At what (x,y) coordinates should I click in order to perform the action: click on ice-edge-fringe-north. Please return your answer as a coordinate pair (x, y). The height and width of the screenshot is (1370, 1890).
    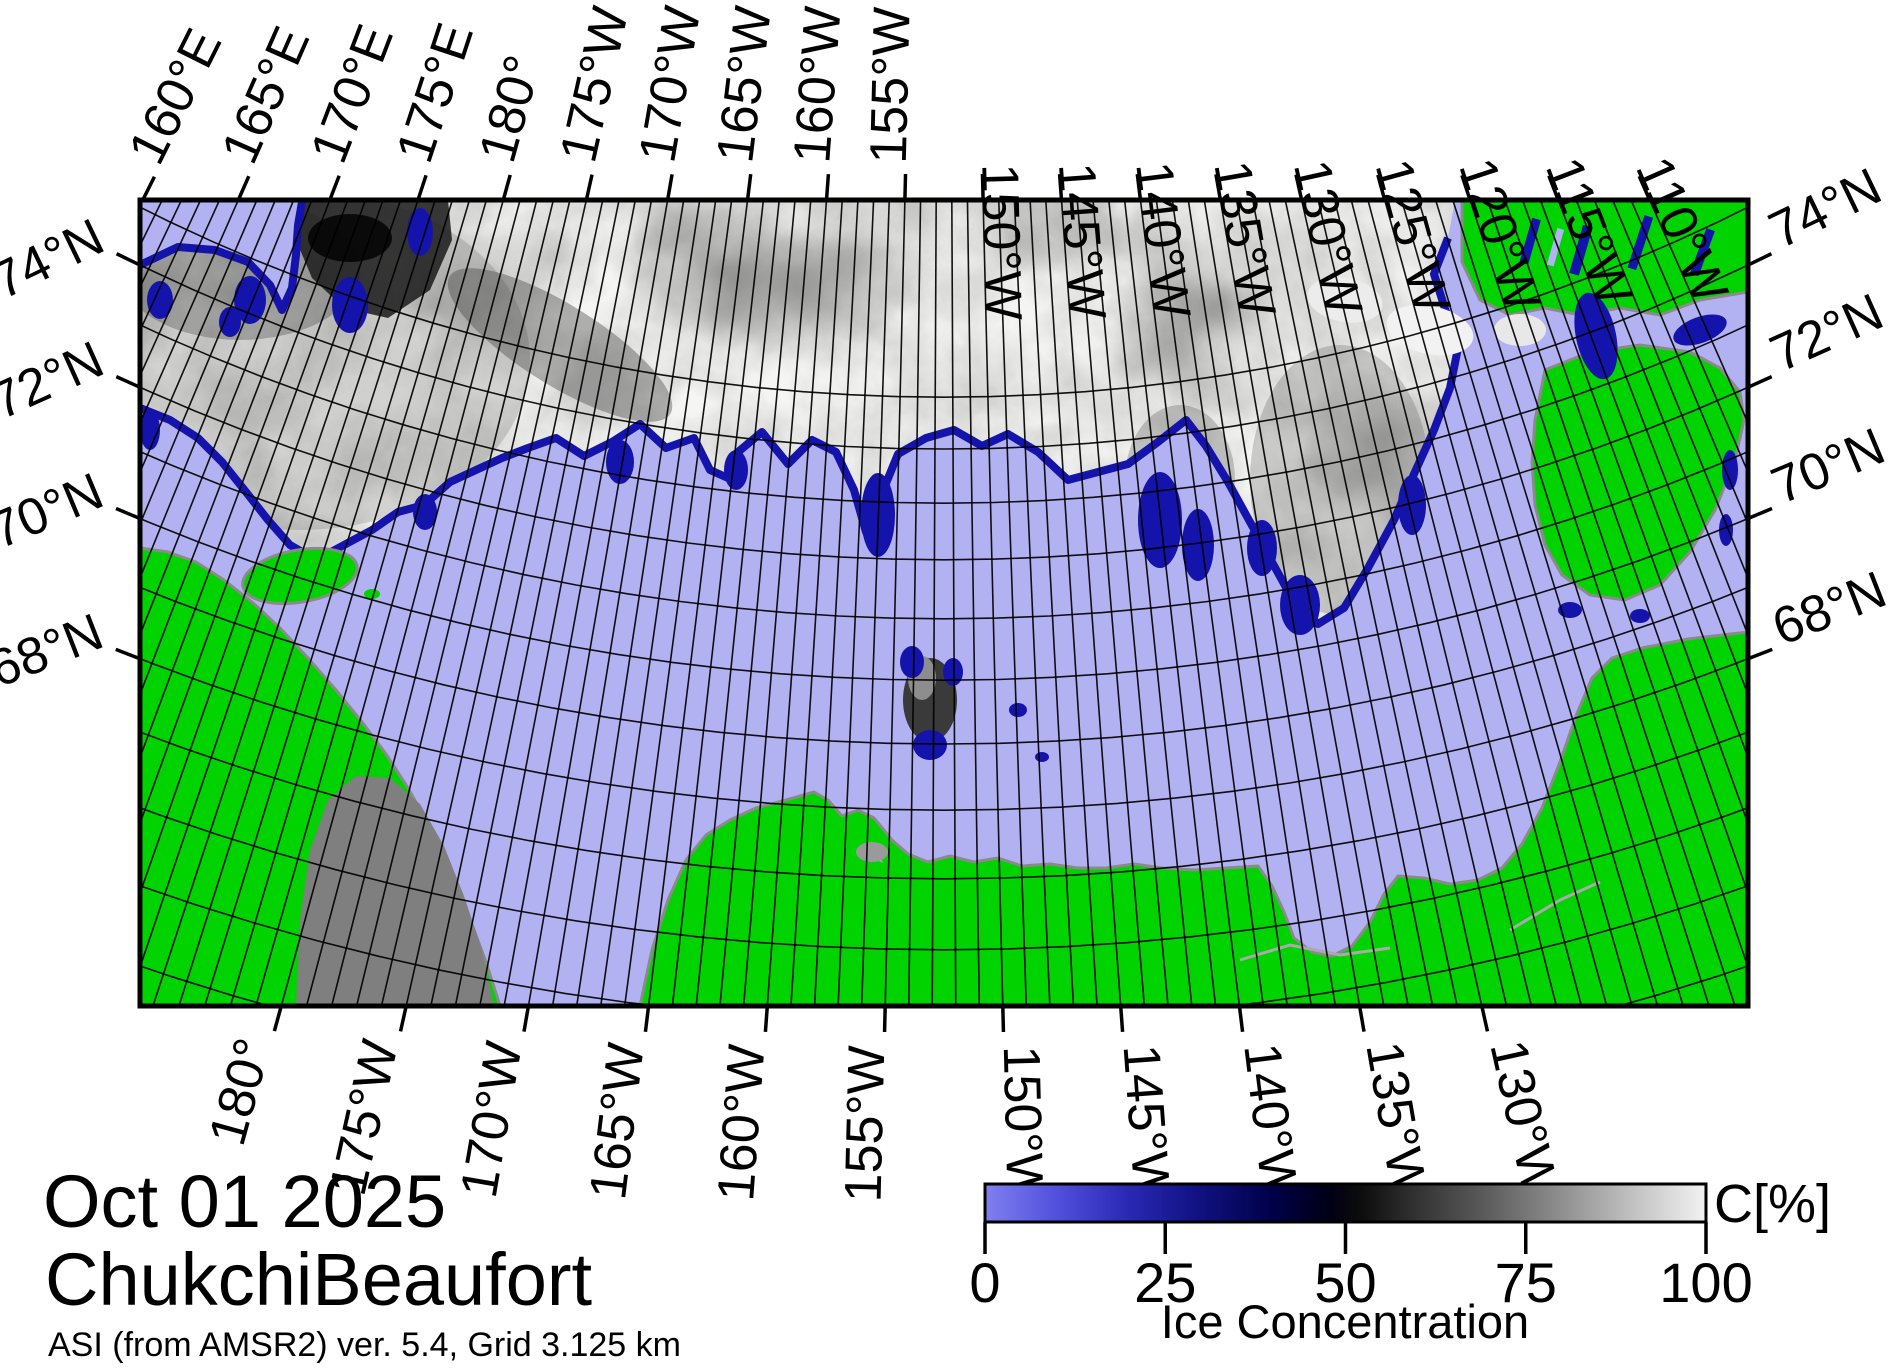
    Looking at the image, I should click on (223, 257).